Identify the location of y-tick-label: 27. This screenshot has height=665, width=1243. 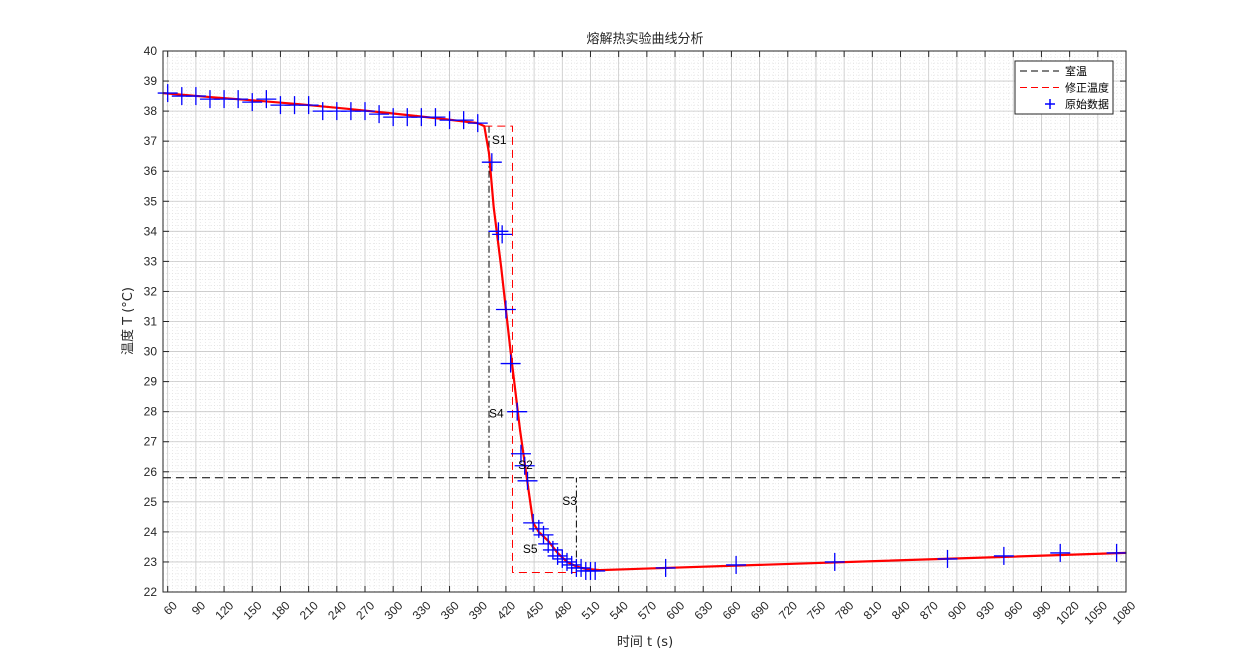
(151, 442).